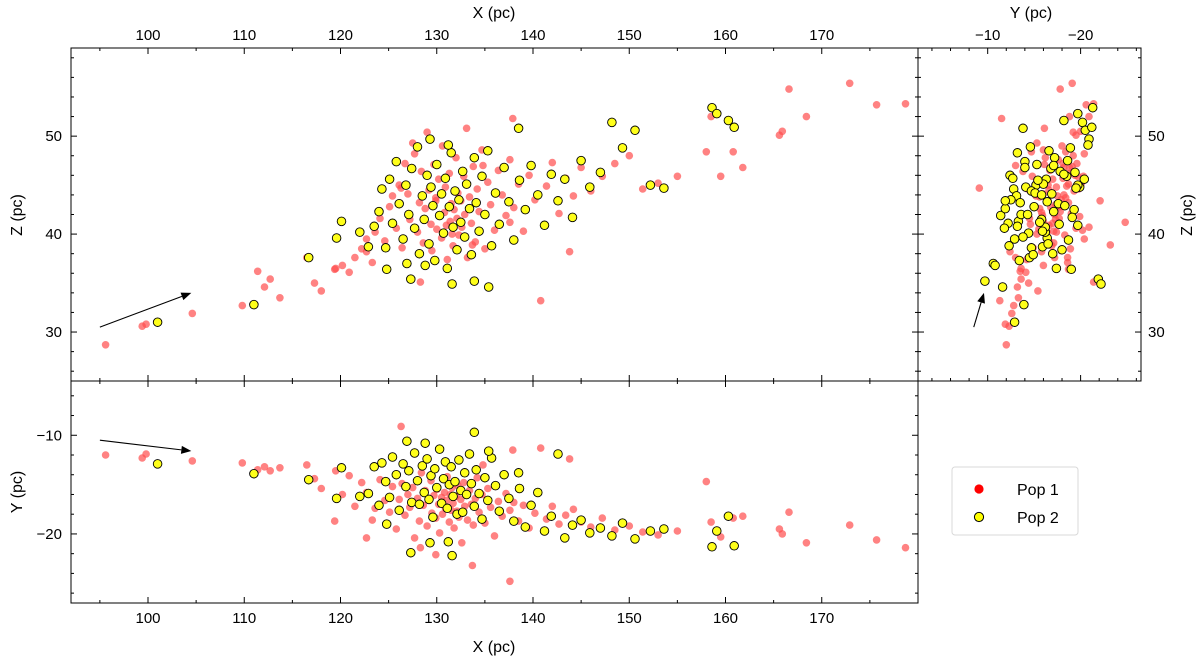  What do you see at coordinates (725, 618) in the screenshot?
I see `xy-bottom-tick-label: 160` at bounding box center [725, 618].